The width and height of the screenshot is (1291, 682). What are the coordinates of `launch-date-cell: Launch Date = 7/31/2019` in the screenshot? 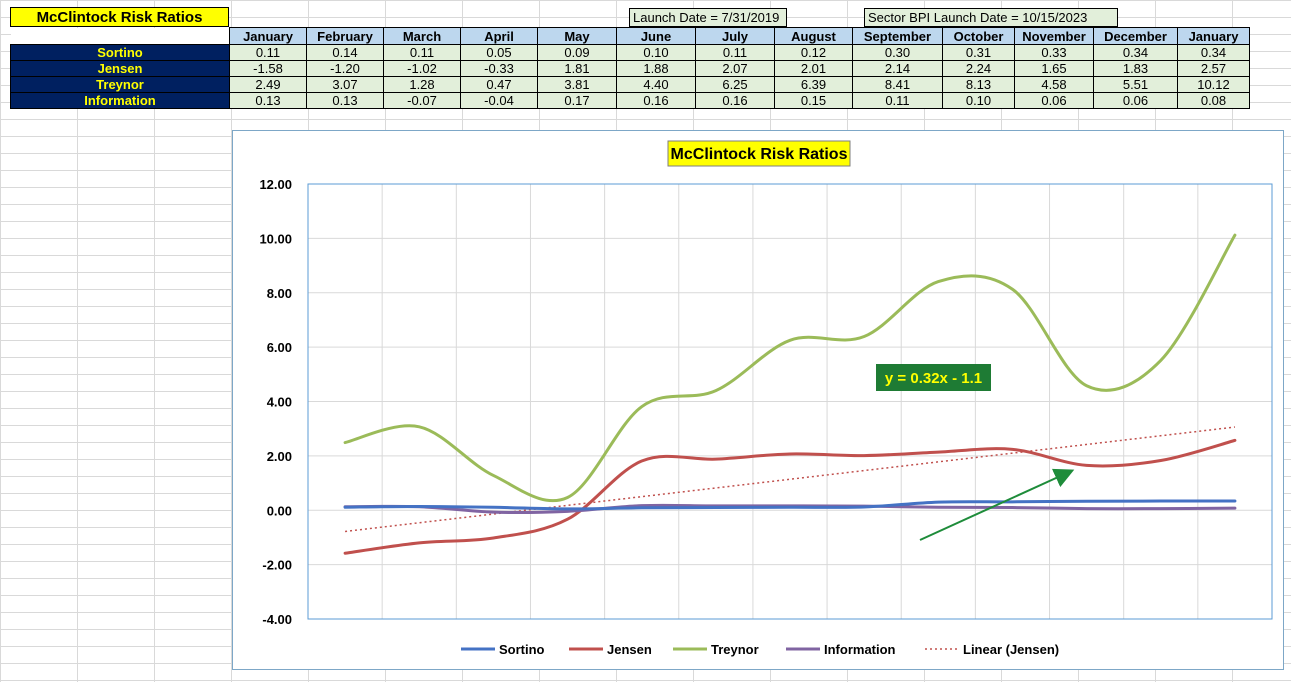 It's located at (708, 17).